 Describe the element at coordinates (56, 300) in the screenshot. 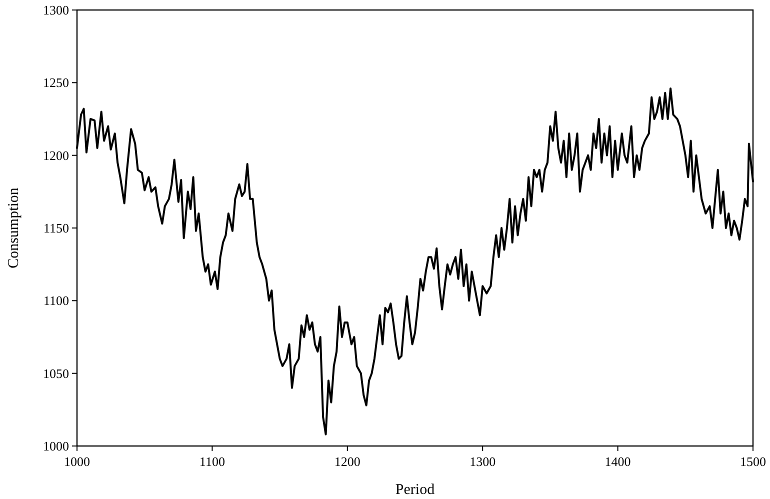

I see `y-tick-label: 1100` at that location.